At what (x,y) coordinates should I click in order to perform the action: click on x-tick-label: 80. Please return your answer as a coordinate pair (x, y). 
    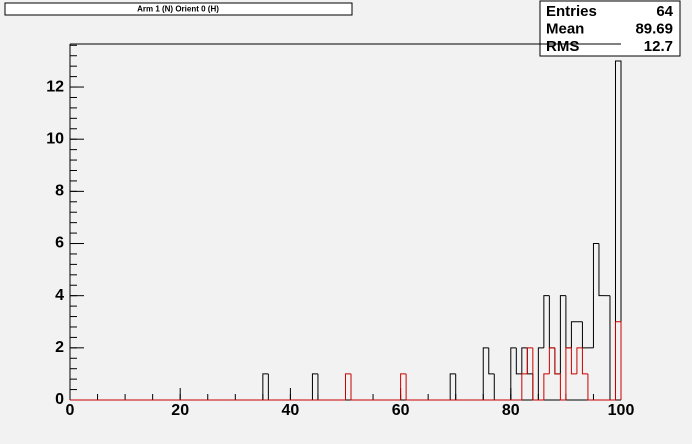
    Looking at the image, I should click on (511, 410).